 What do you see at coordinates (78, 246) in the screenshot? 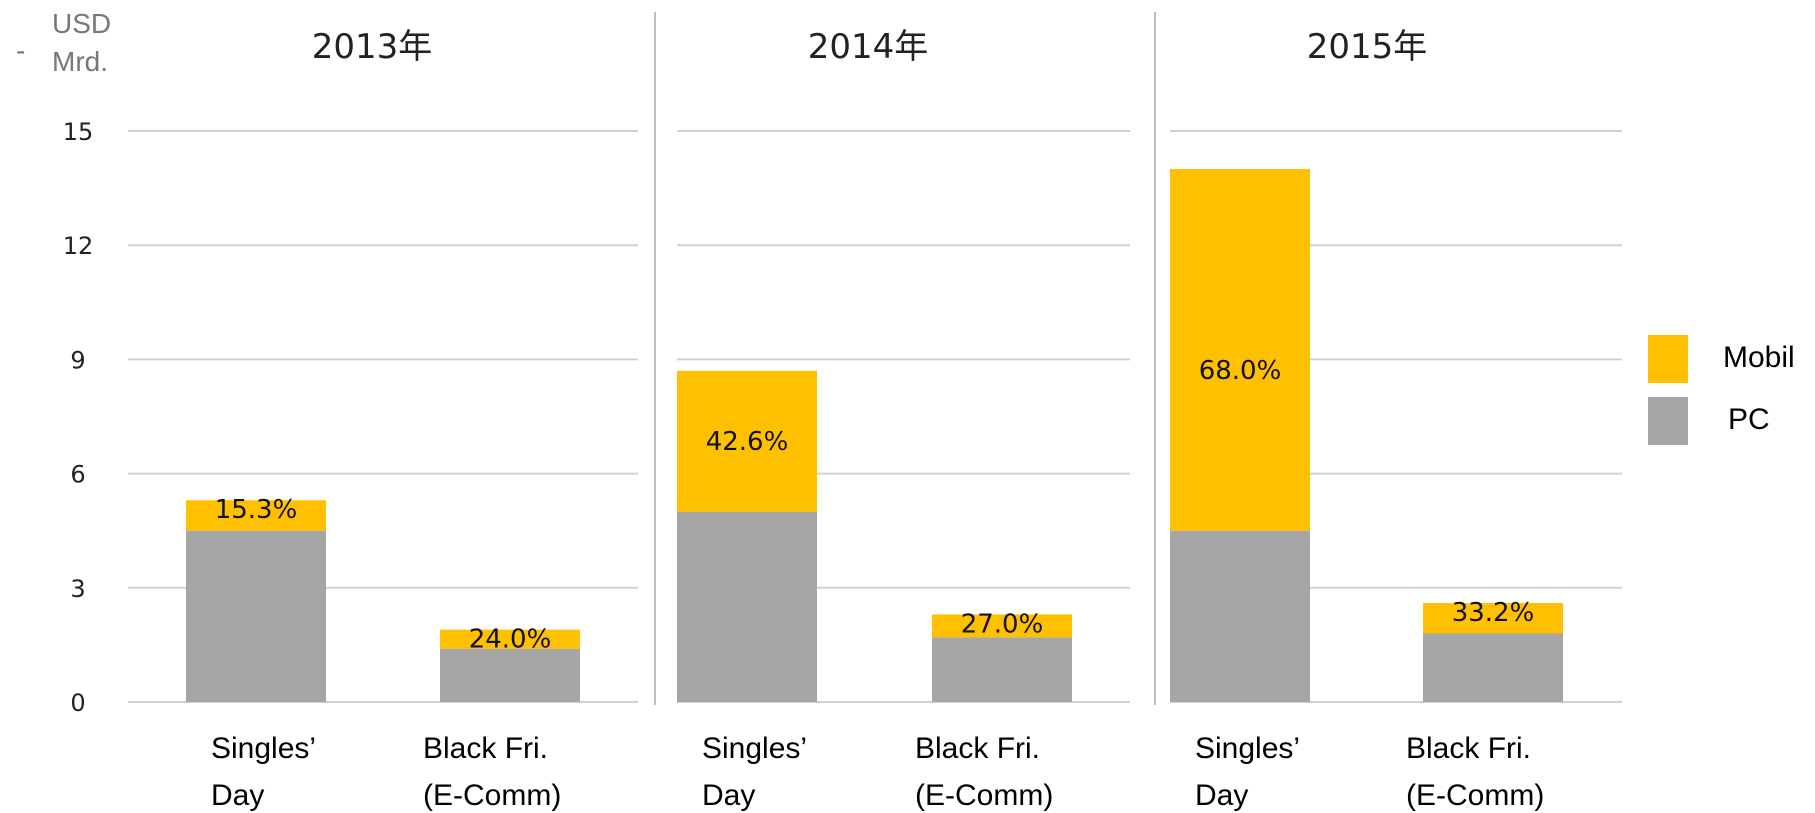
I see `y-tick-label: 12` at bounding box center [78, 246].